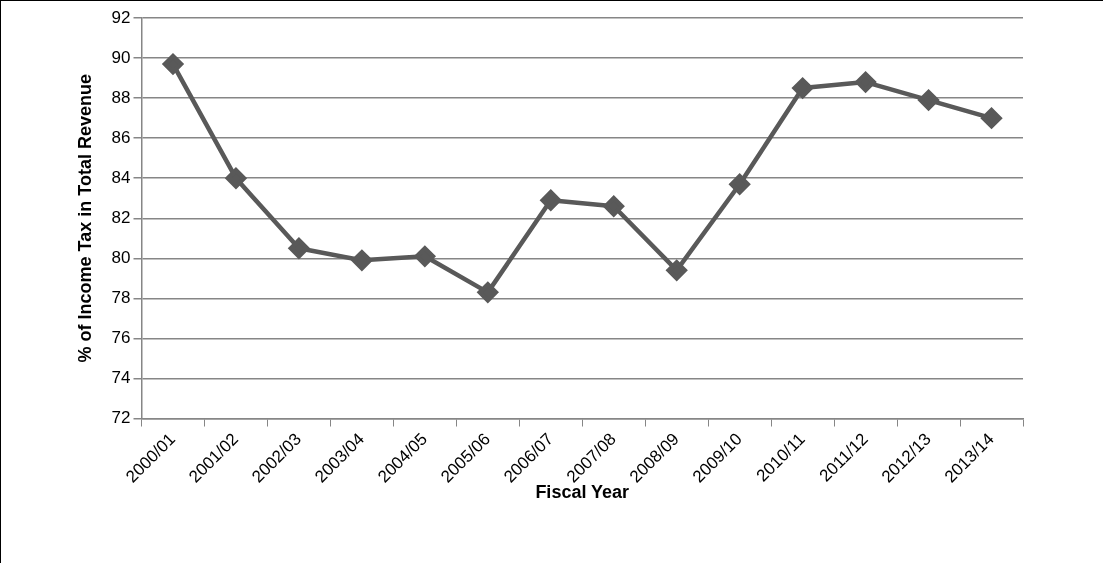 This screenshot has height=563, width=1103. What do you see at coordinates (121, 97) in the screenshot?
I see `y-tick-label: 88` at bounding box center [121, 97].